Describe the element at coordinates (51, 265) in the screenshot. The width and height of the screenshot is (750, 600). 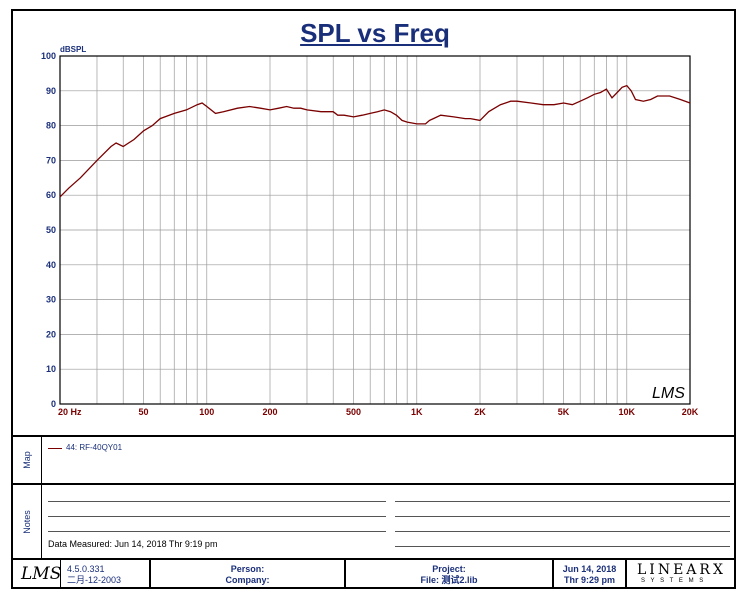
I see `y-tick-label: 40` at that location.